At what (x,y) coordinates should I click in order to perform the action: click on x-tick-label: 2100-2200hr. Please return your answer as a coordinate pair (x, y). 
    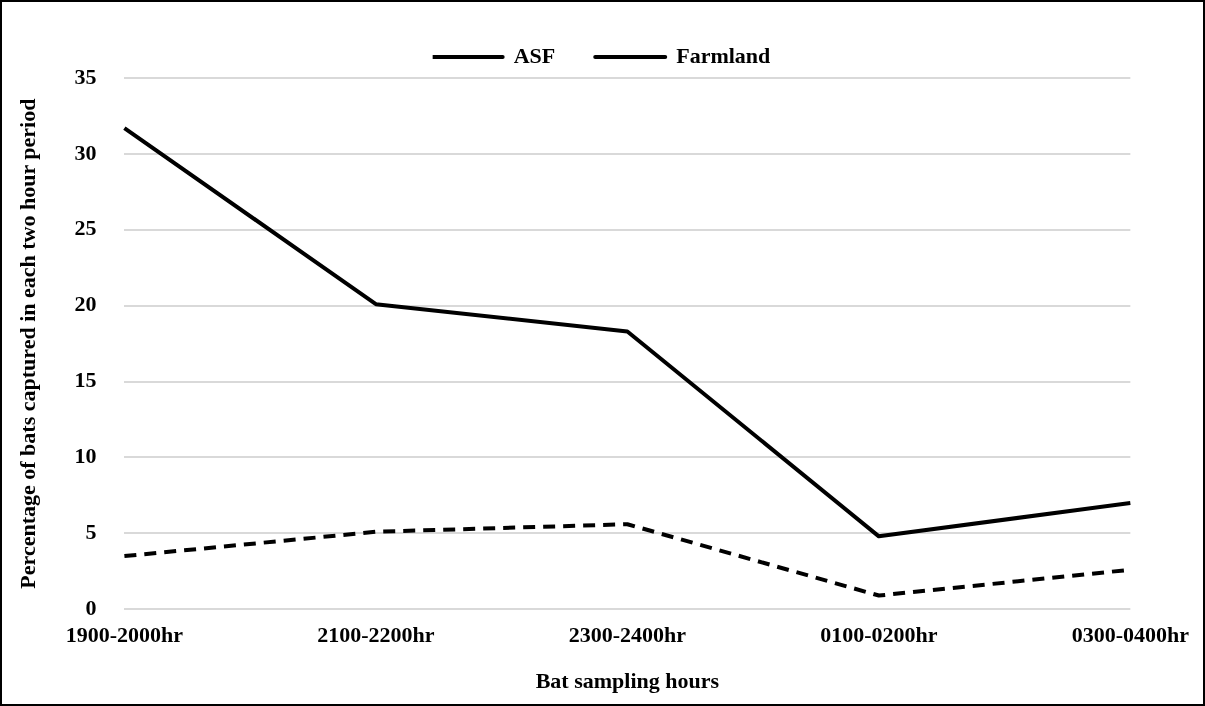
    Looking at the image, I should click on (376, 635).